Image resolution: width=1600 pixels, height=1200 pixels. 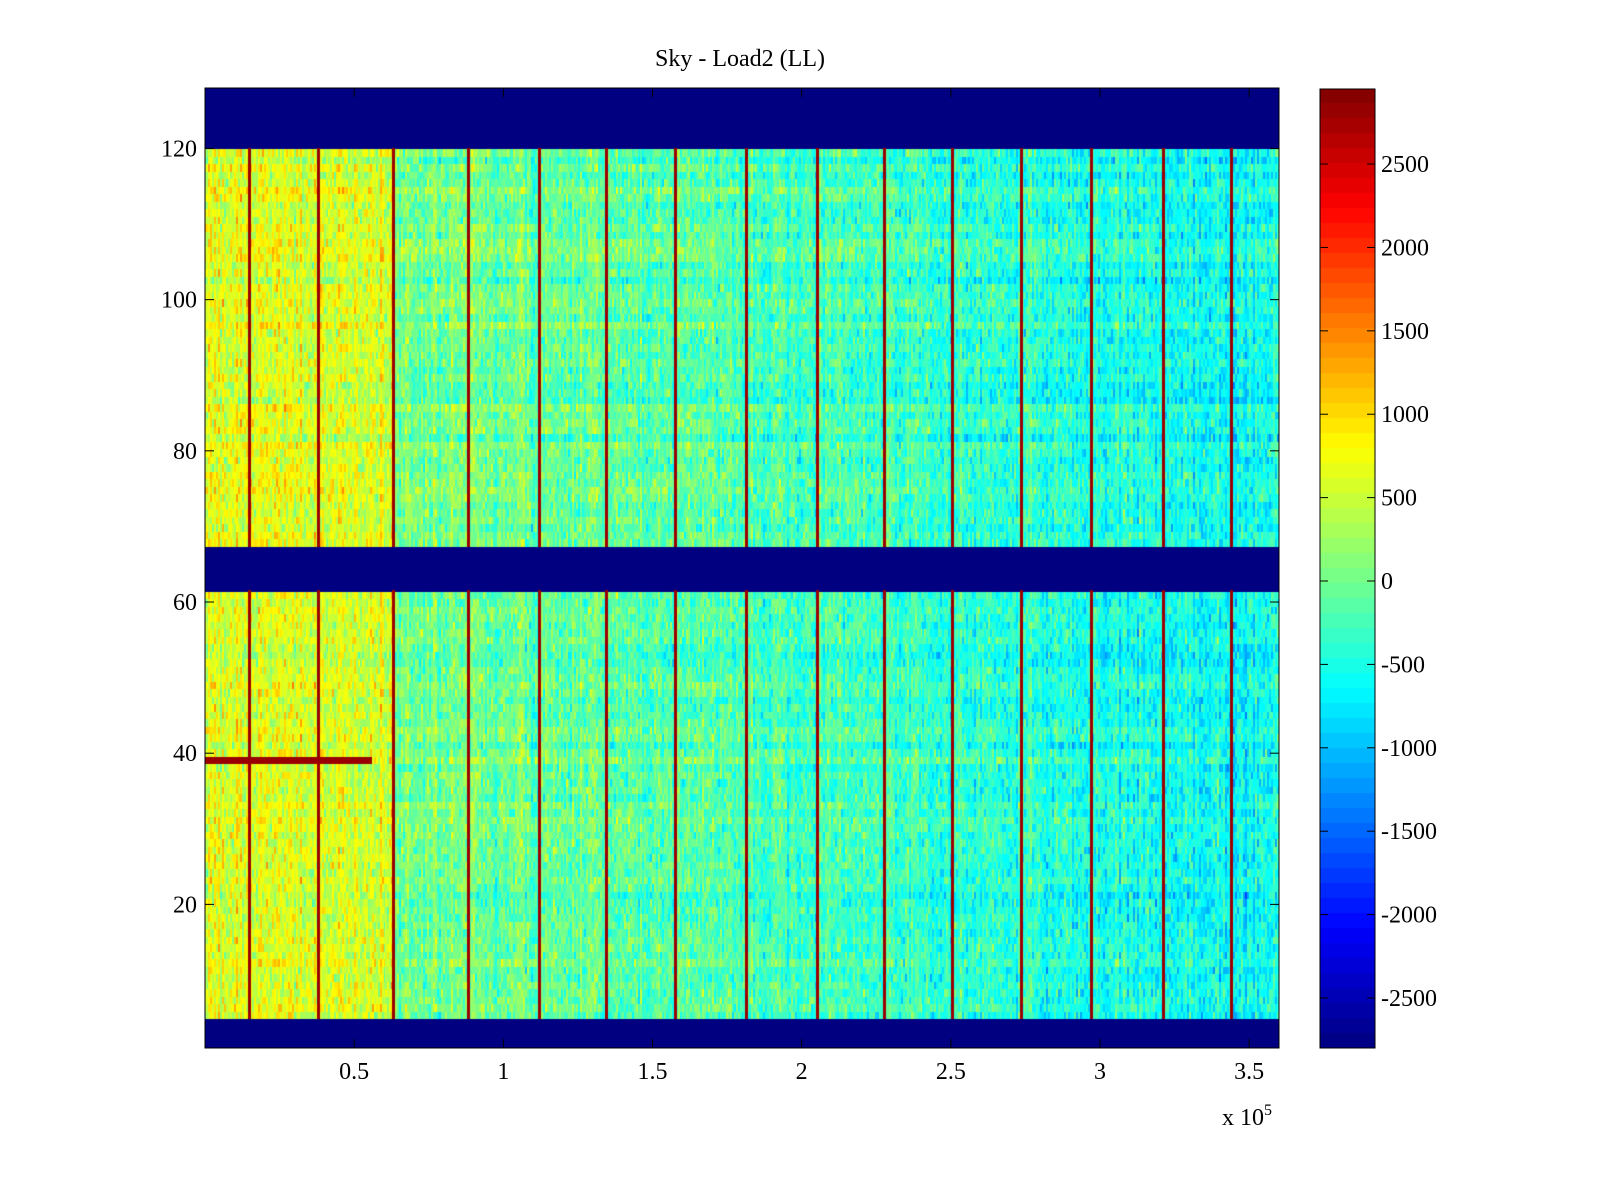 I want to click on colorbar-tick-label: 2000, so click(x=1405, y=248).